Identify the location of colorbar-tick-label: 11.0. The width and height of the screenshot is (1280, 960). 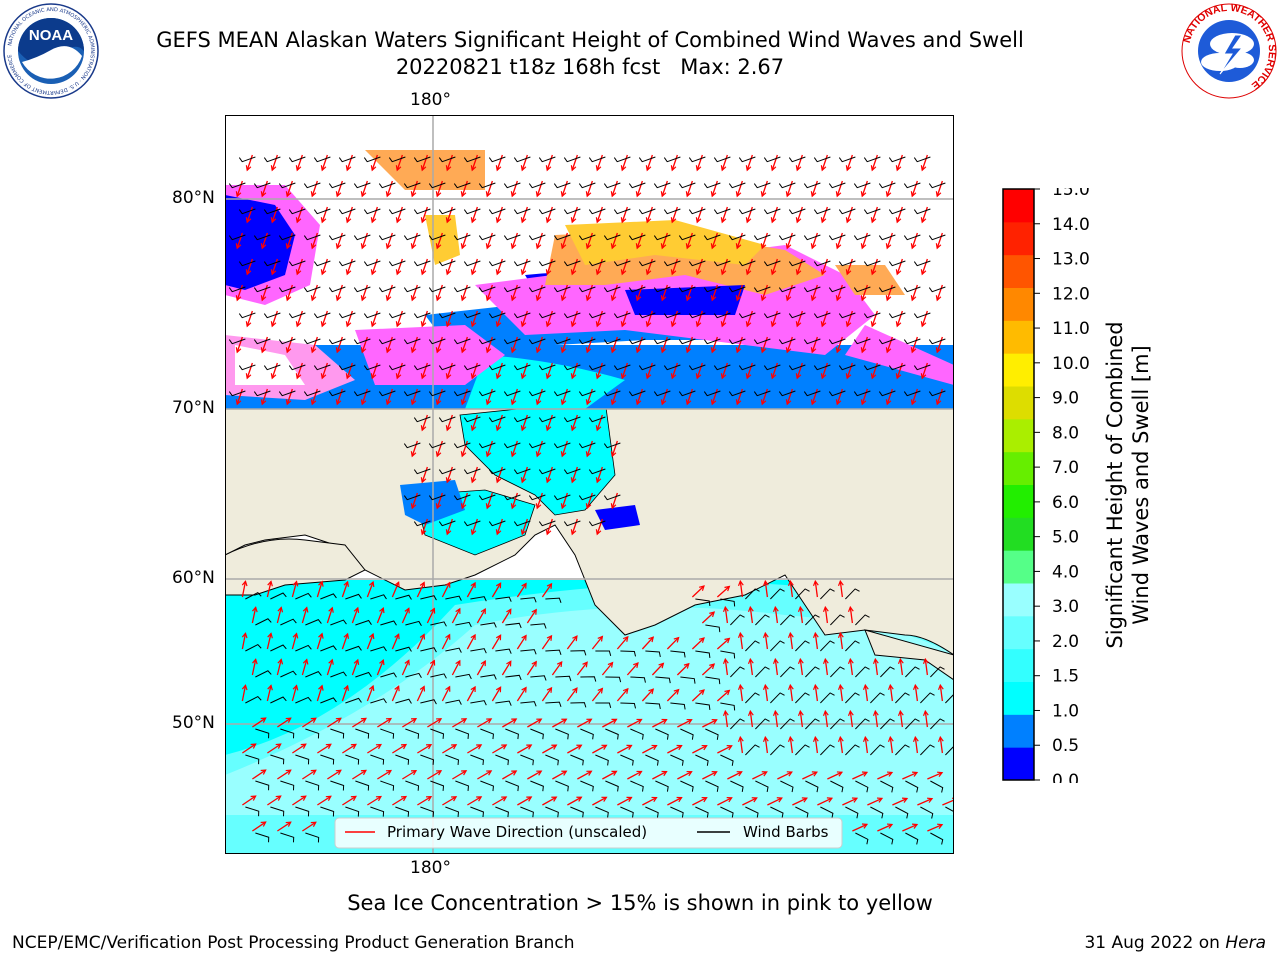
(1071, 329).